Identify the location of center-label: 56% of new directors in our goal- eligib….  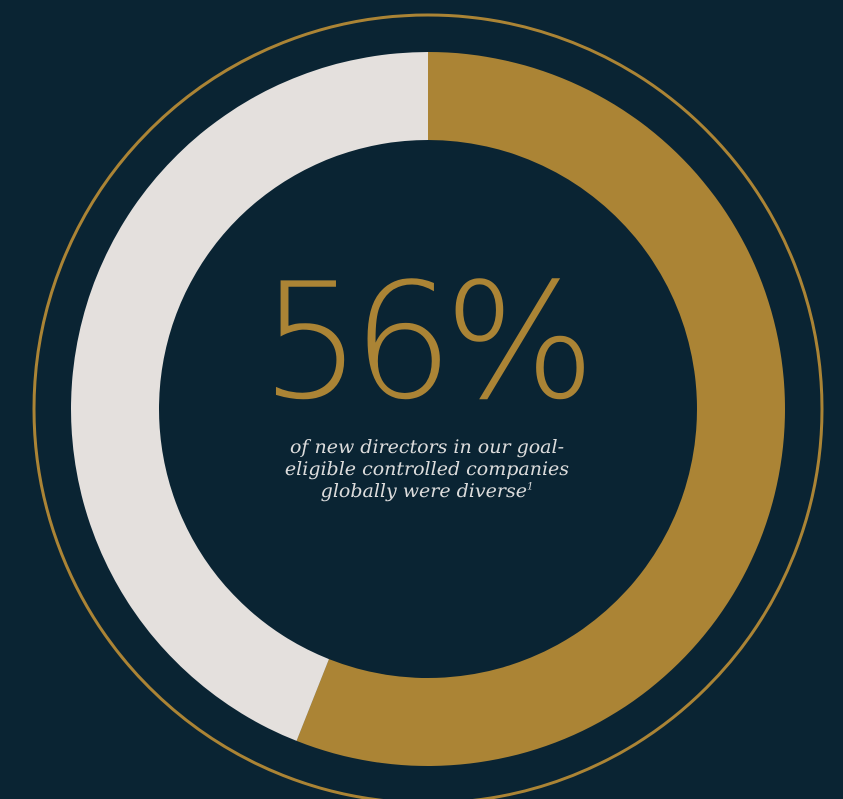
(427, 382).